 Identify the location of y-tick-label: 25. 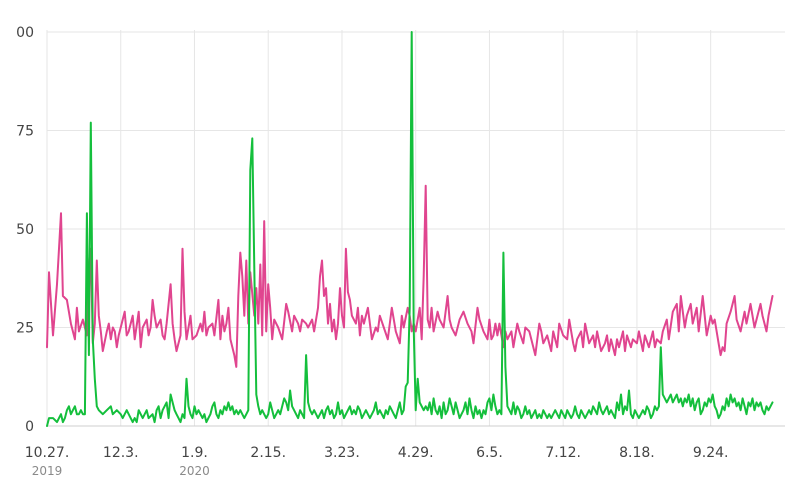
(25, 329).